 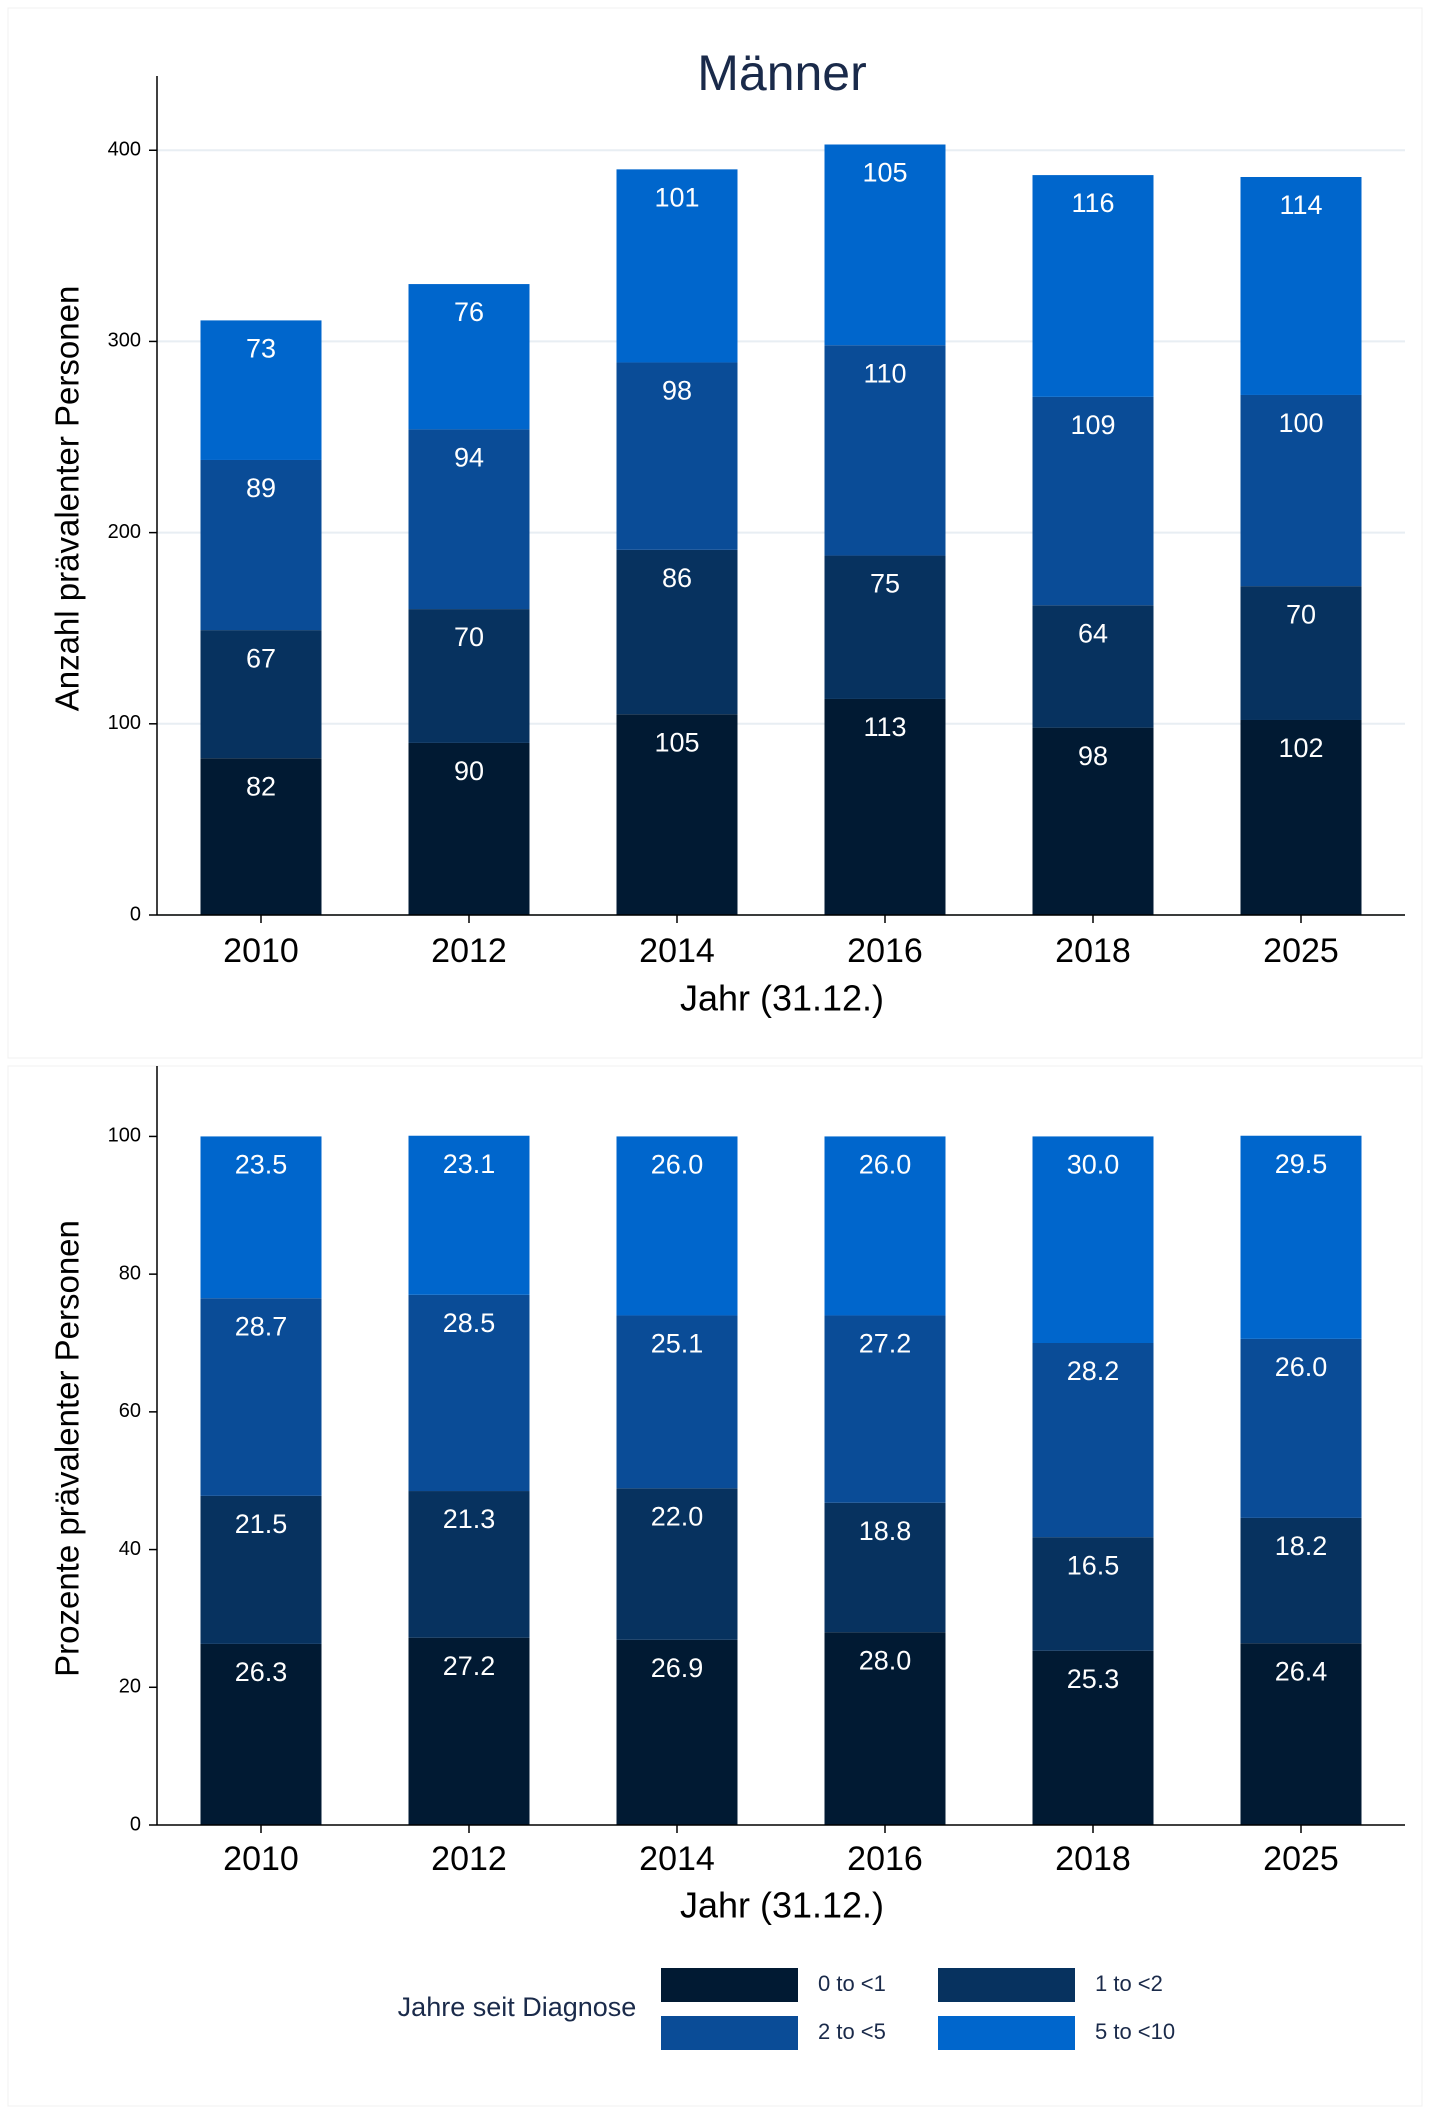 I want to click on value-label: 73, so click(x=261, y=349).